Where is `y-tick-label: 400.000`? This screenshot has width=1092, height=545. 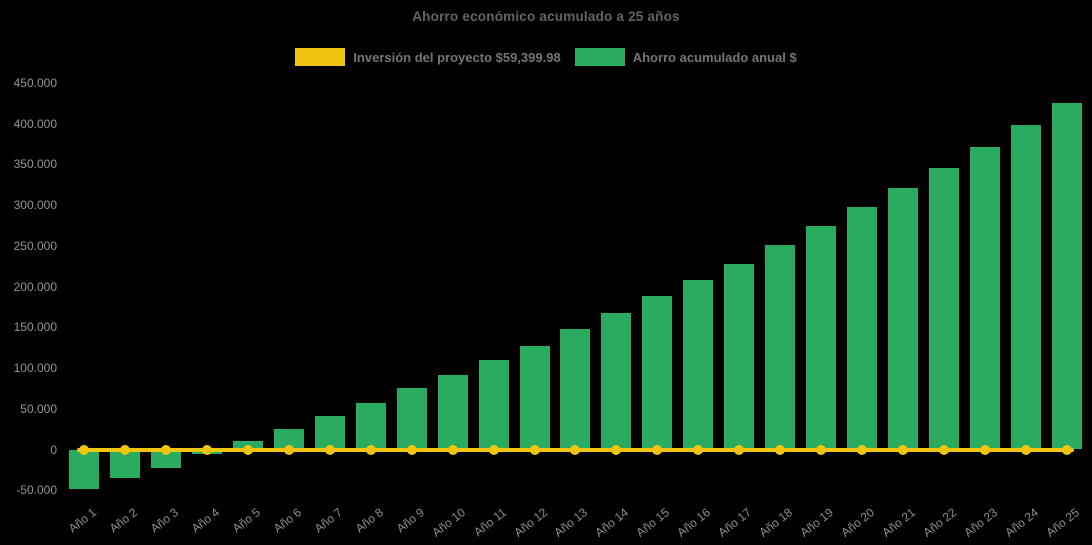
y-tick-label: 400.000 is located at coordinates (35, 123).